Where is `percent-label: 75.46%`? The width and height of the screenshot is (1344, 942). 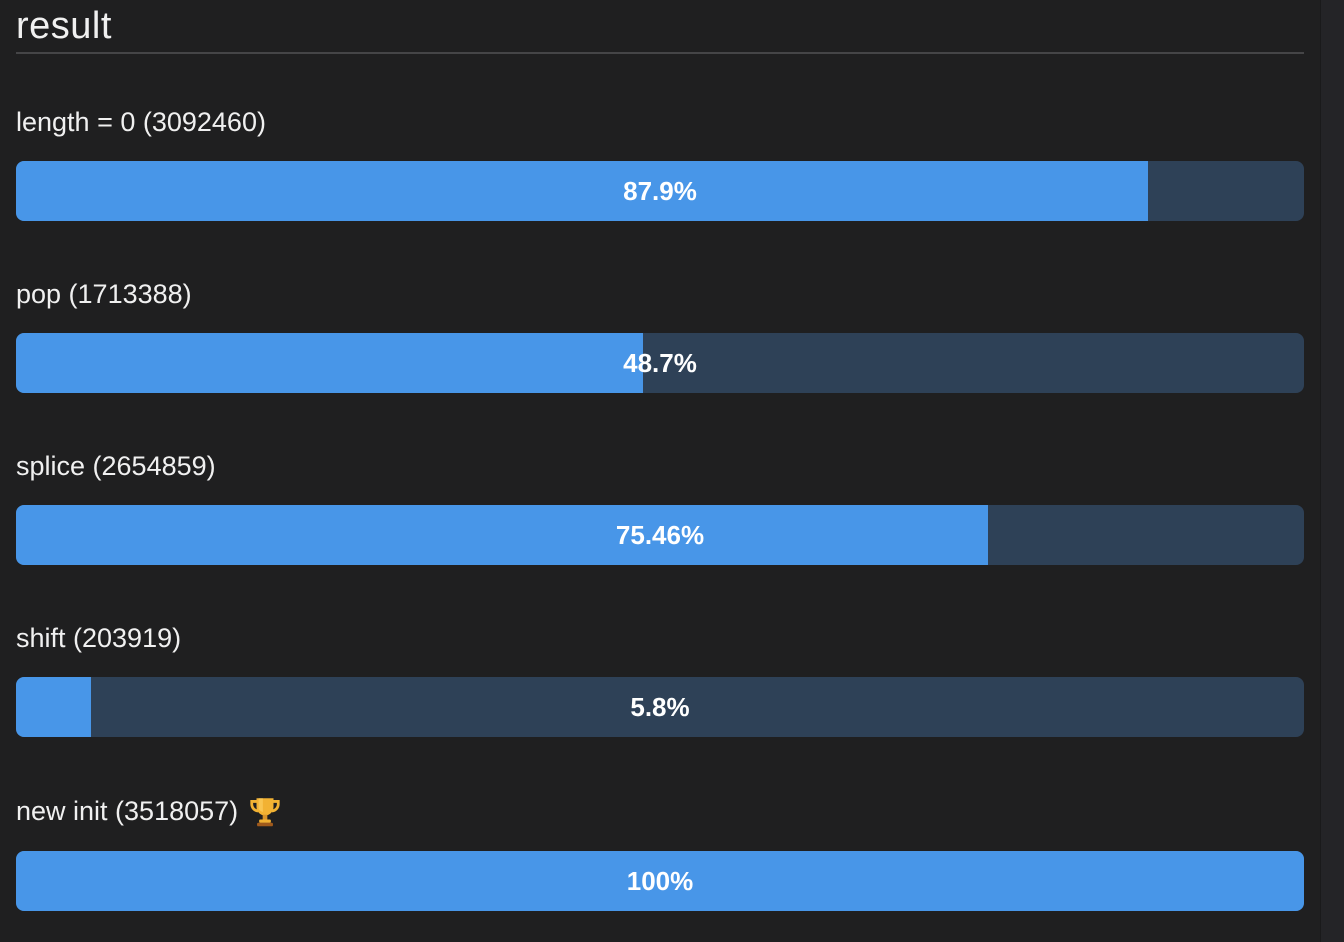
percent-label: 75.46% is located at coordinates (660, 534).